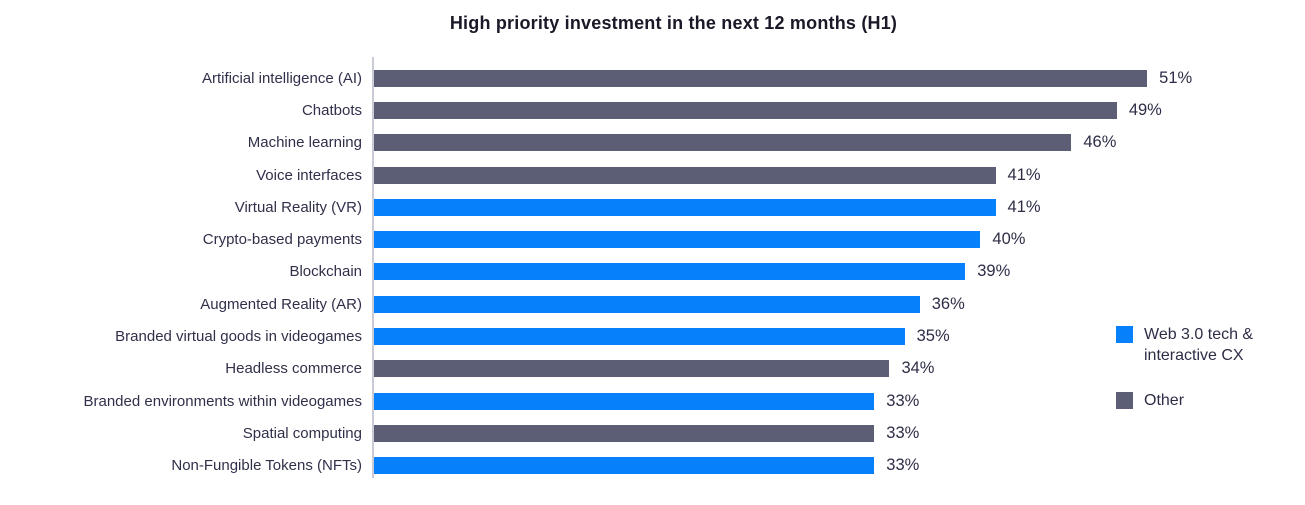 Image resolution: width=1305 pixels, height=505 pixels. I want to click on legend-label-other: Other, so click(1164, 400).